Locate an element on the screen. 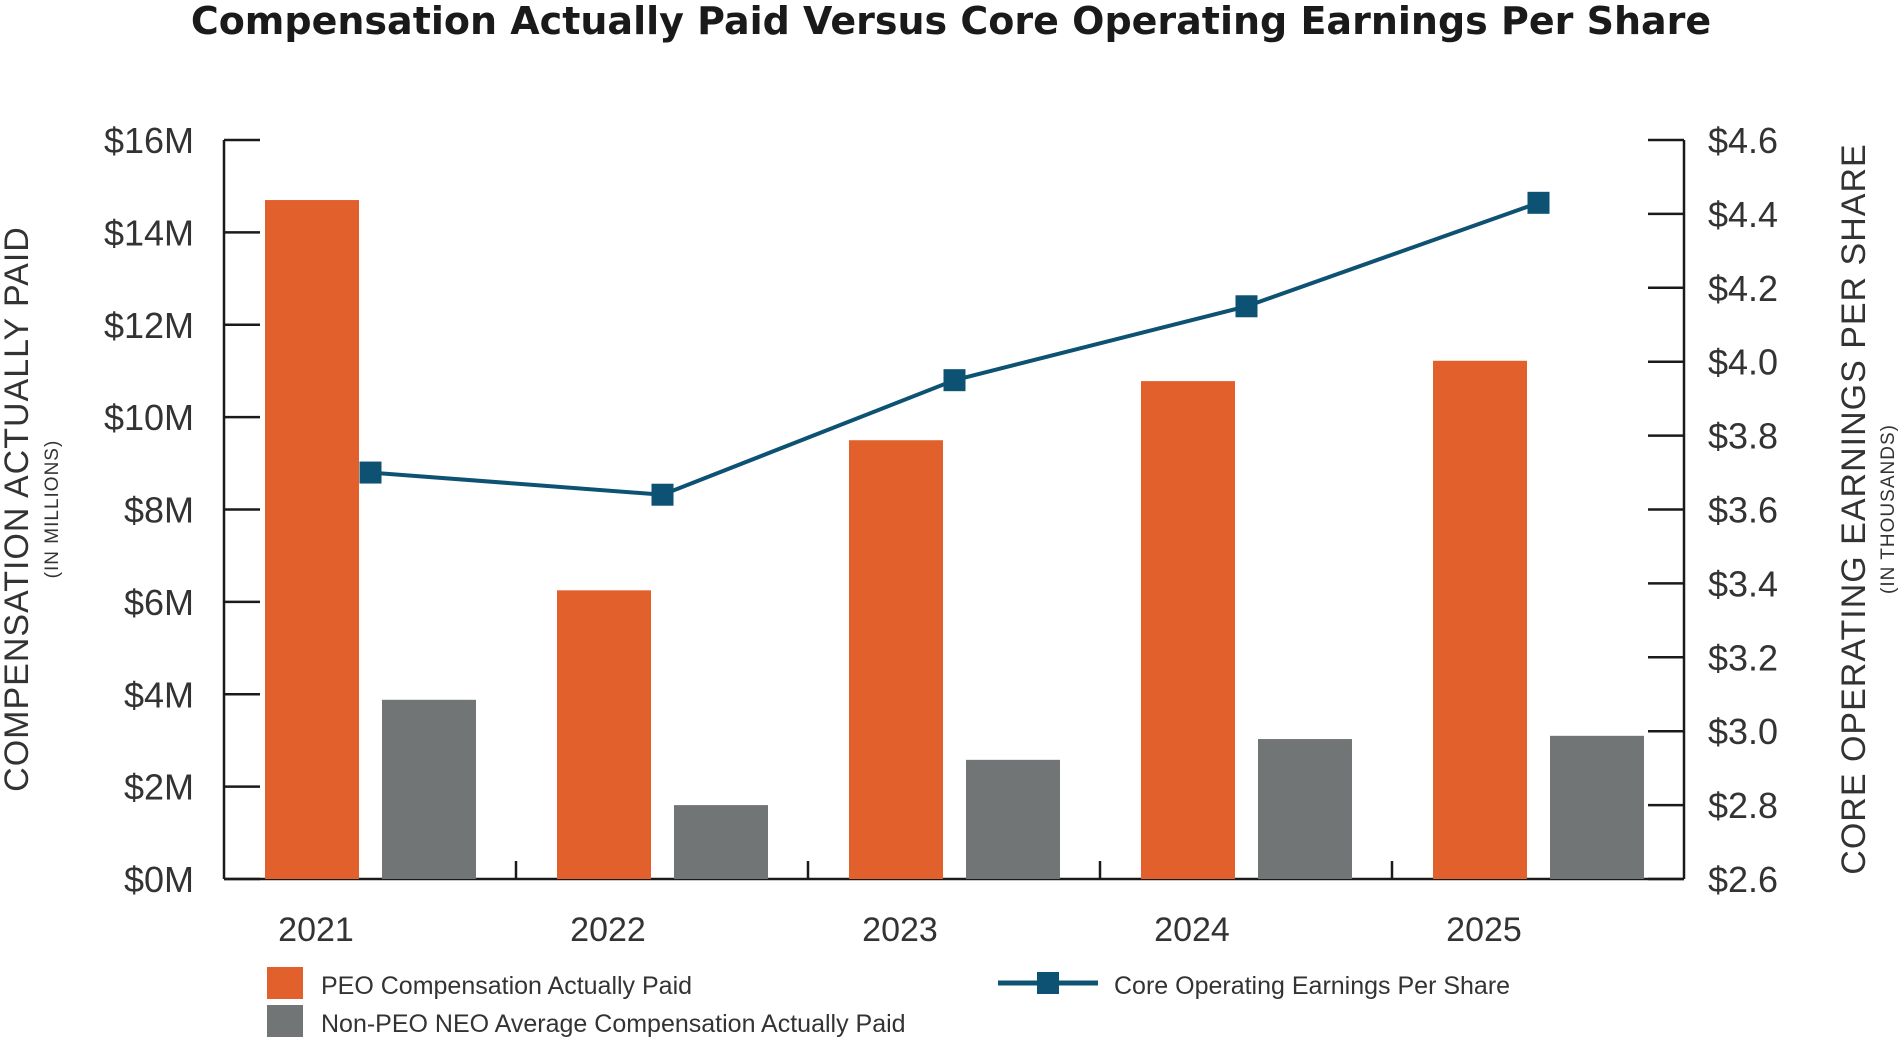  left-tick-label: $0M is located at coordinates (159, 879).